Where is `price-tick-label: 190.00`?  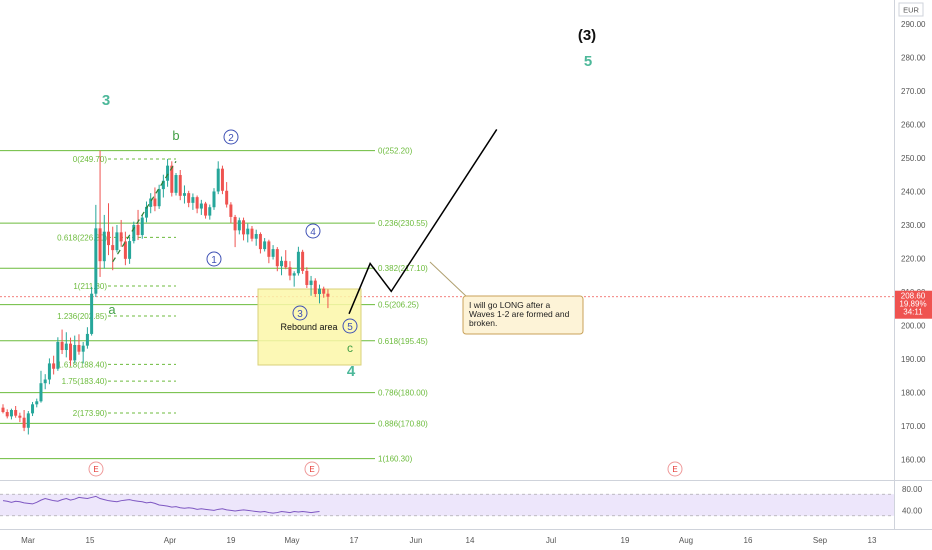
price-tick-label: 190.00 is located at coordinates (913, 359).